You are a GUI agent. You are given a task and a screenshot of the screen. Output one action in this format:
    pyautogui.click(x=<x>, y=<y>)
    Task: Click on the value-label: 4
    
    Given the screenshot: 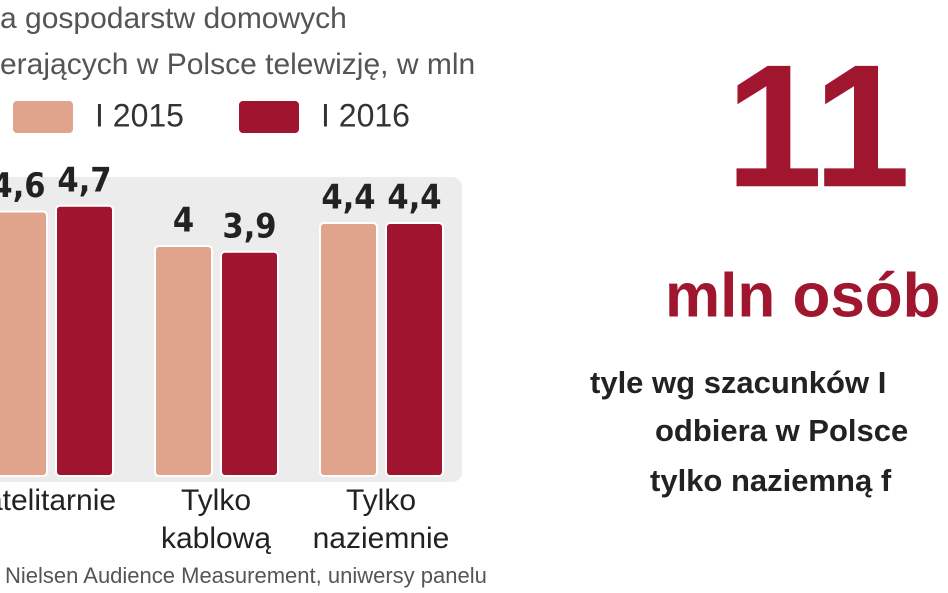 What is the action you would take?
    pyautogui.click(x=183, y=221)
    